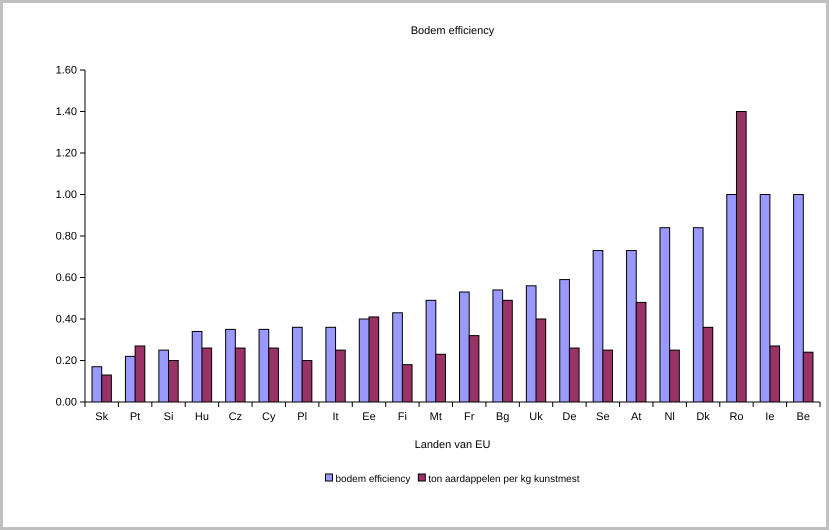 Image resolution: width=829 pixels, height=530 pixels. What do you see at coordinates (102, 416) in the screenshot?
I see `x-tick-label: Sk` at bounding box center [102, 416].